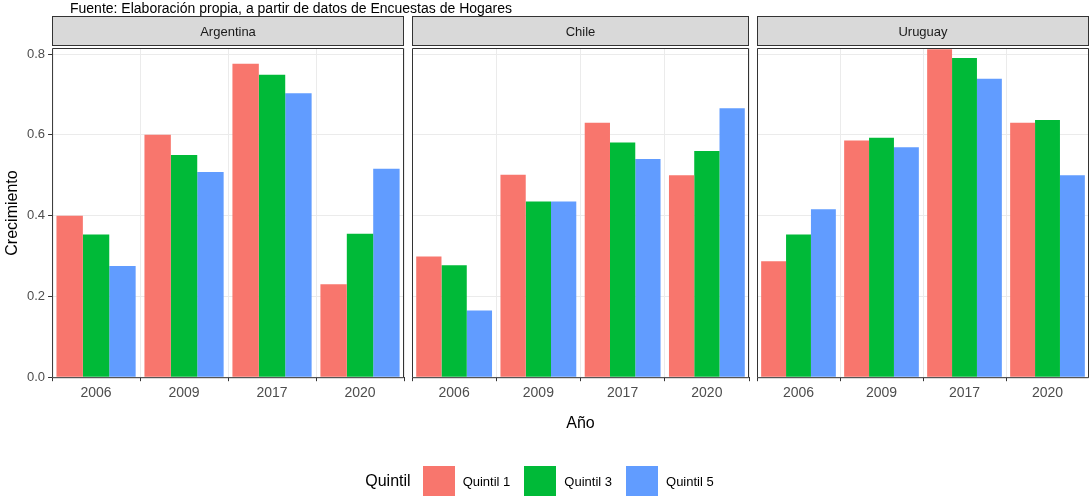 This screenshot has height=496, width=1089. Describe the element at coordinates (588, 481) in the screenshot. I see `legend-label: Quintil 3` at that location.